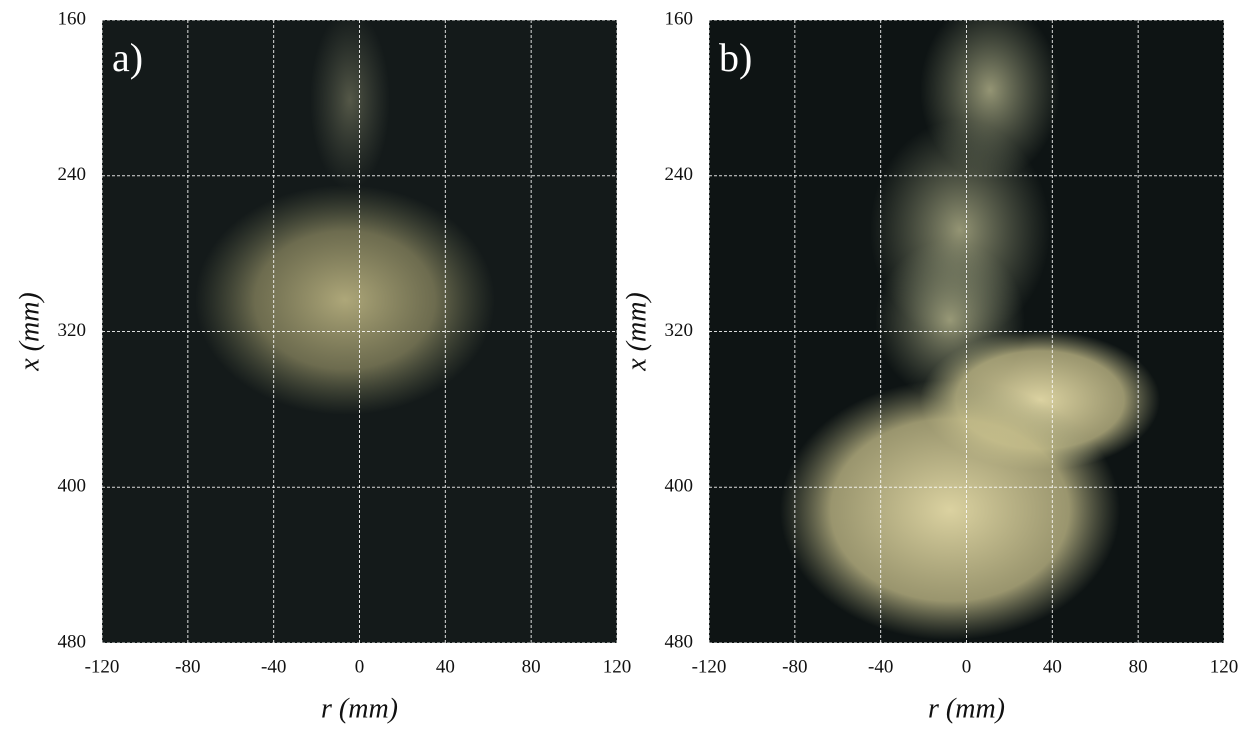  Describe the element at coordinates (735, 57) in the screenshot. I see `panel-label: b)` at that location.